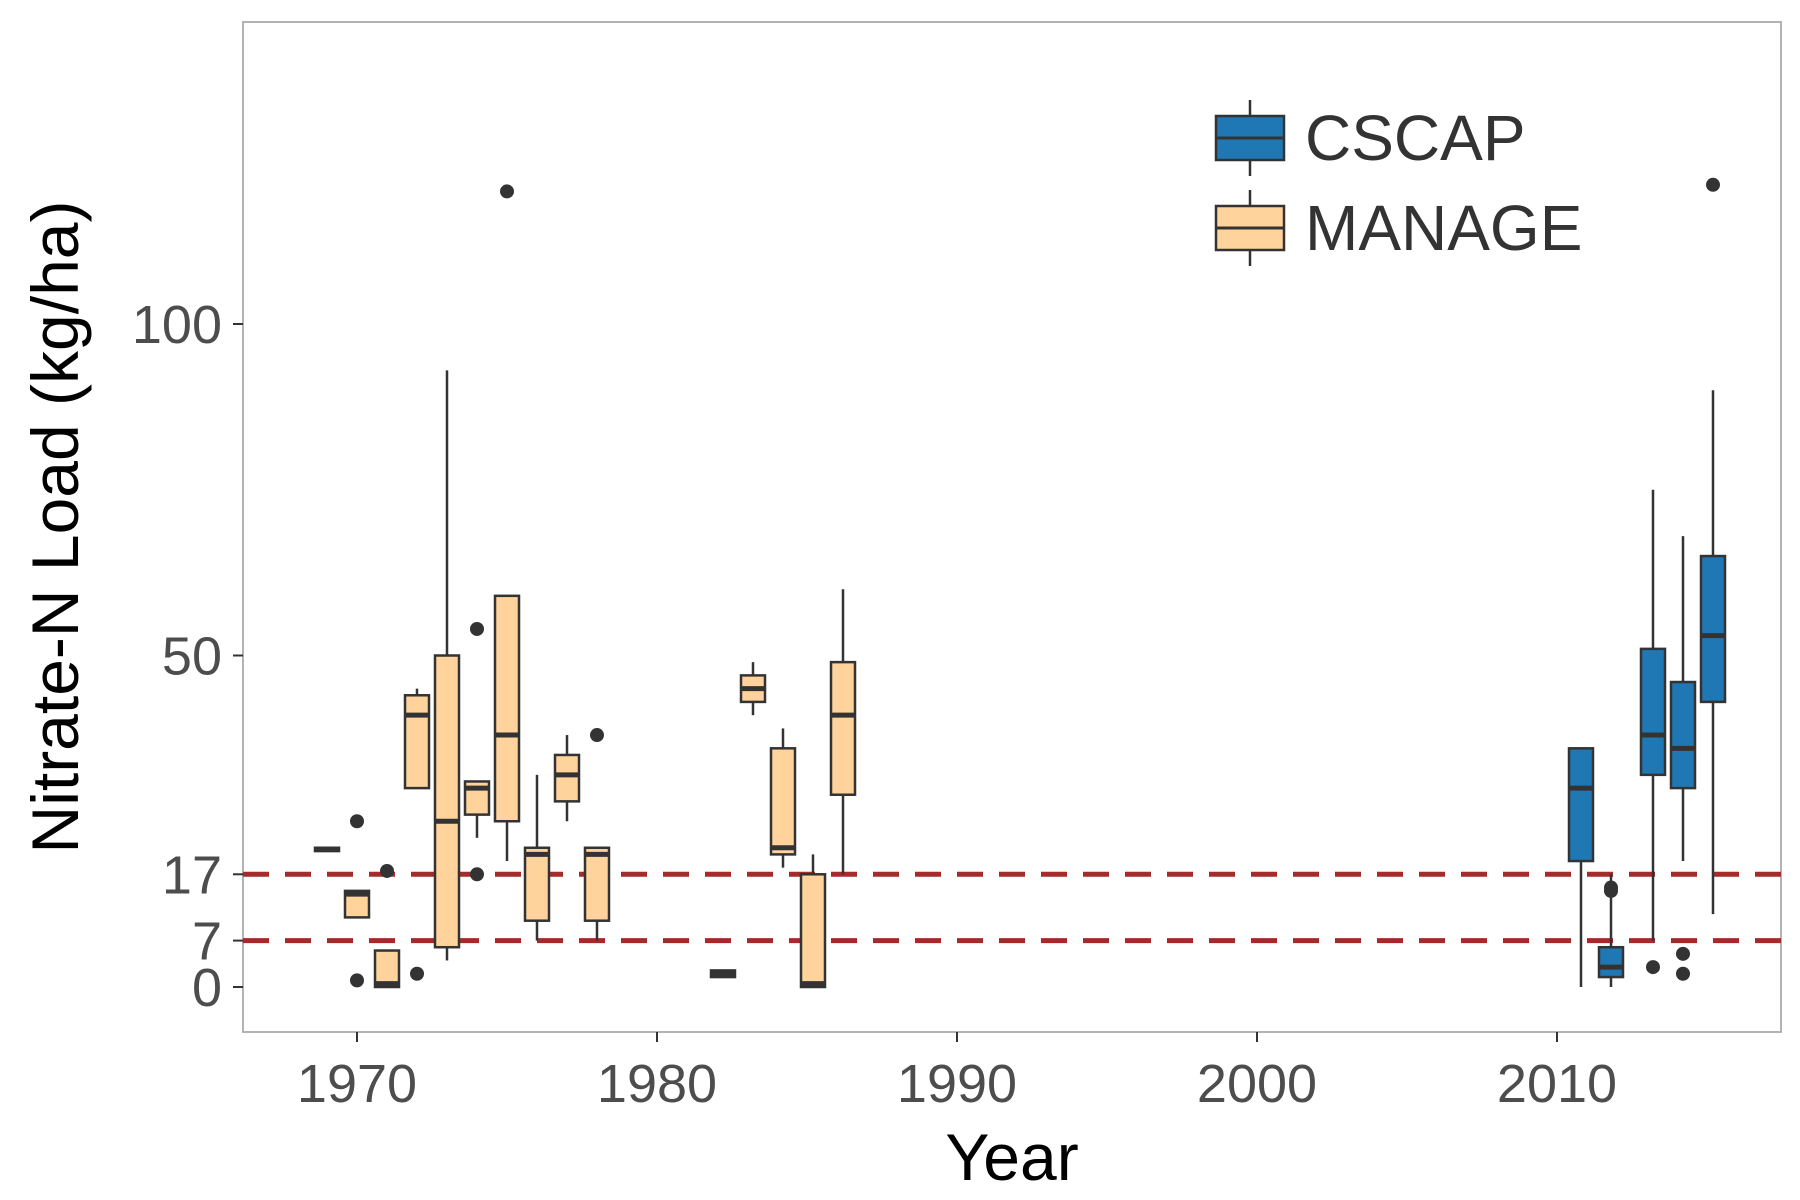 Image resolution: width=1800 pixels, height=1200 pixels. Describe the element at coordinates (657, 1084) in the screenshot. I see `x-tick-label: 1980` at that location.